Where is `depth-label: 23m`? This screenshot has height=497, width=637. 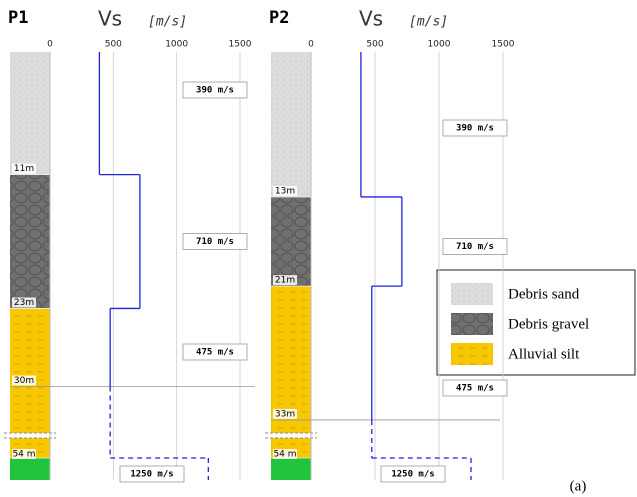
depth-label: 23m is located at coordinates (24, 303).